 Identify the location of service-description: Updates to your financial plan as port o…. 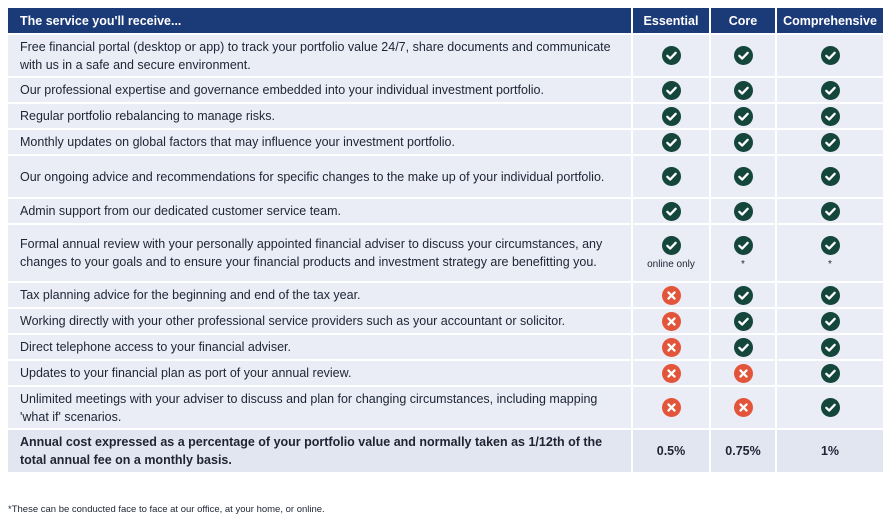
(319, 372).